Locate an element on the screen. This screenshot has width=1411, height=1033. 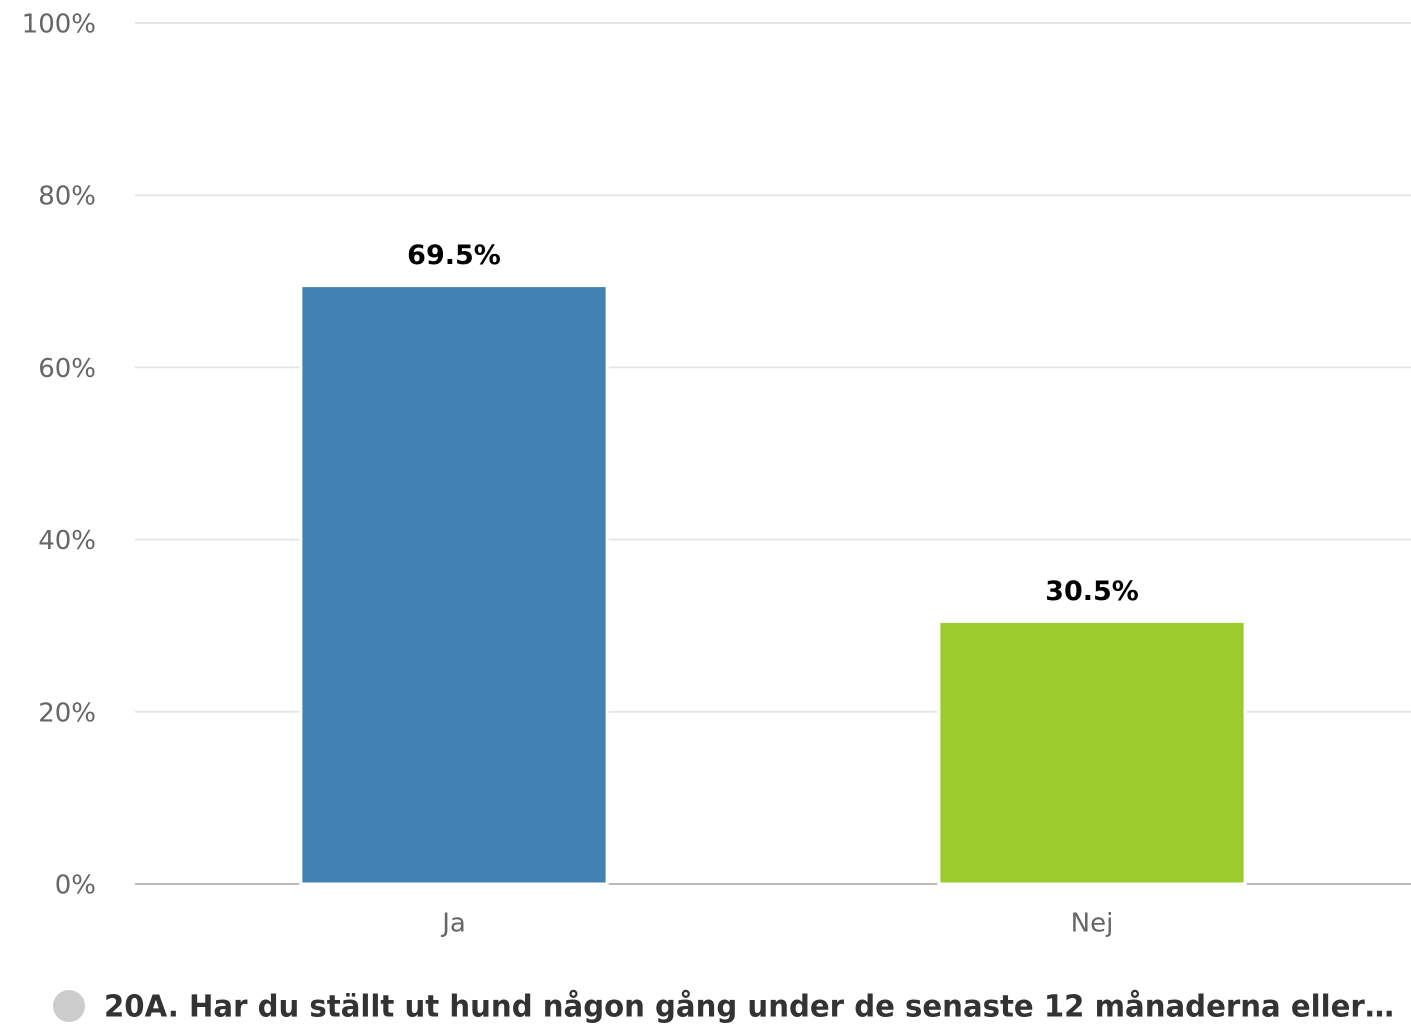
x-tick-label: Ja is located at coordinates (453, 924).